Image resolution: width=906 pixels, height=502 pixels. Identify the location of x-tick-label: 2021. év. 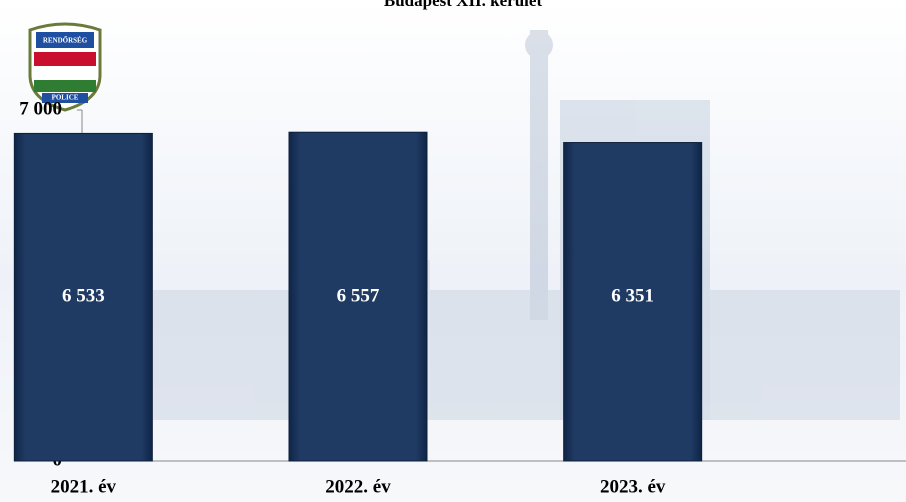
(84, 486).